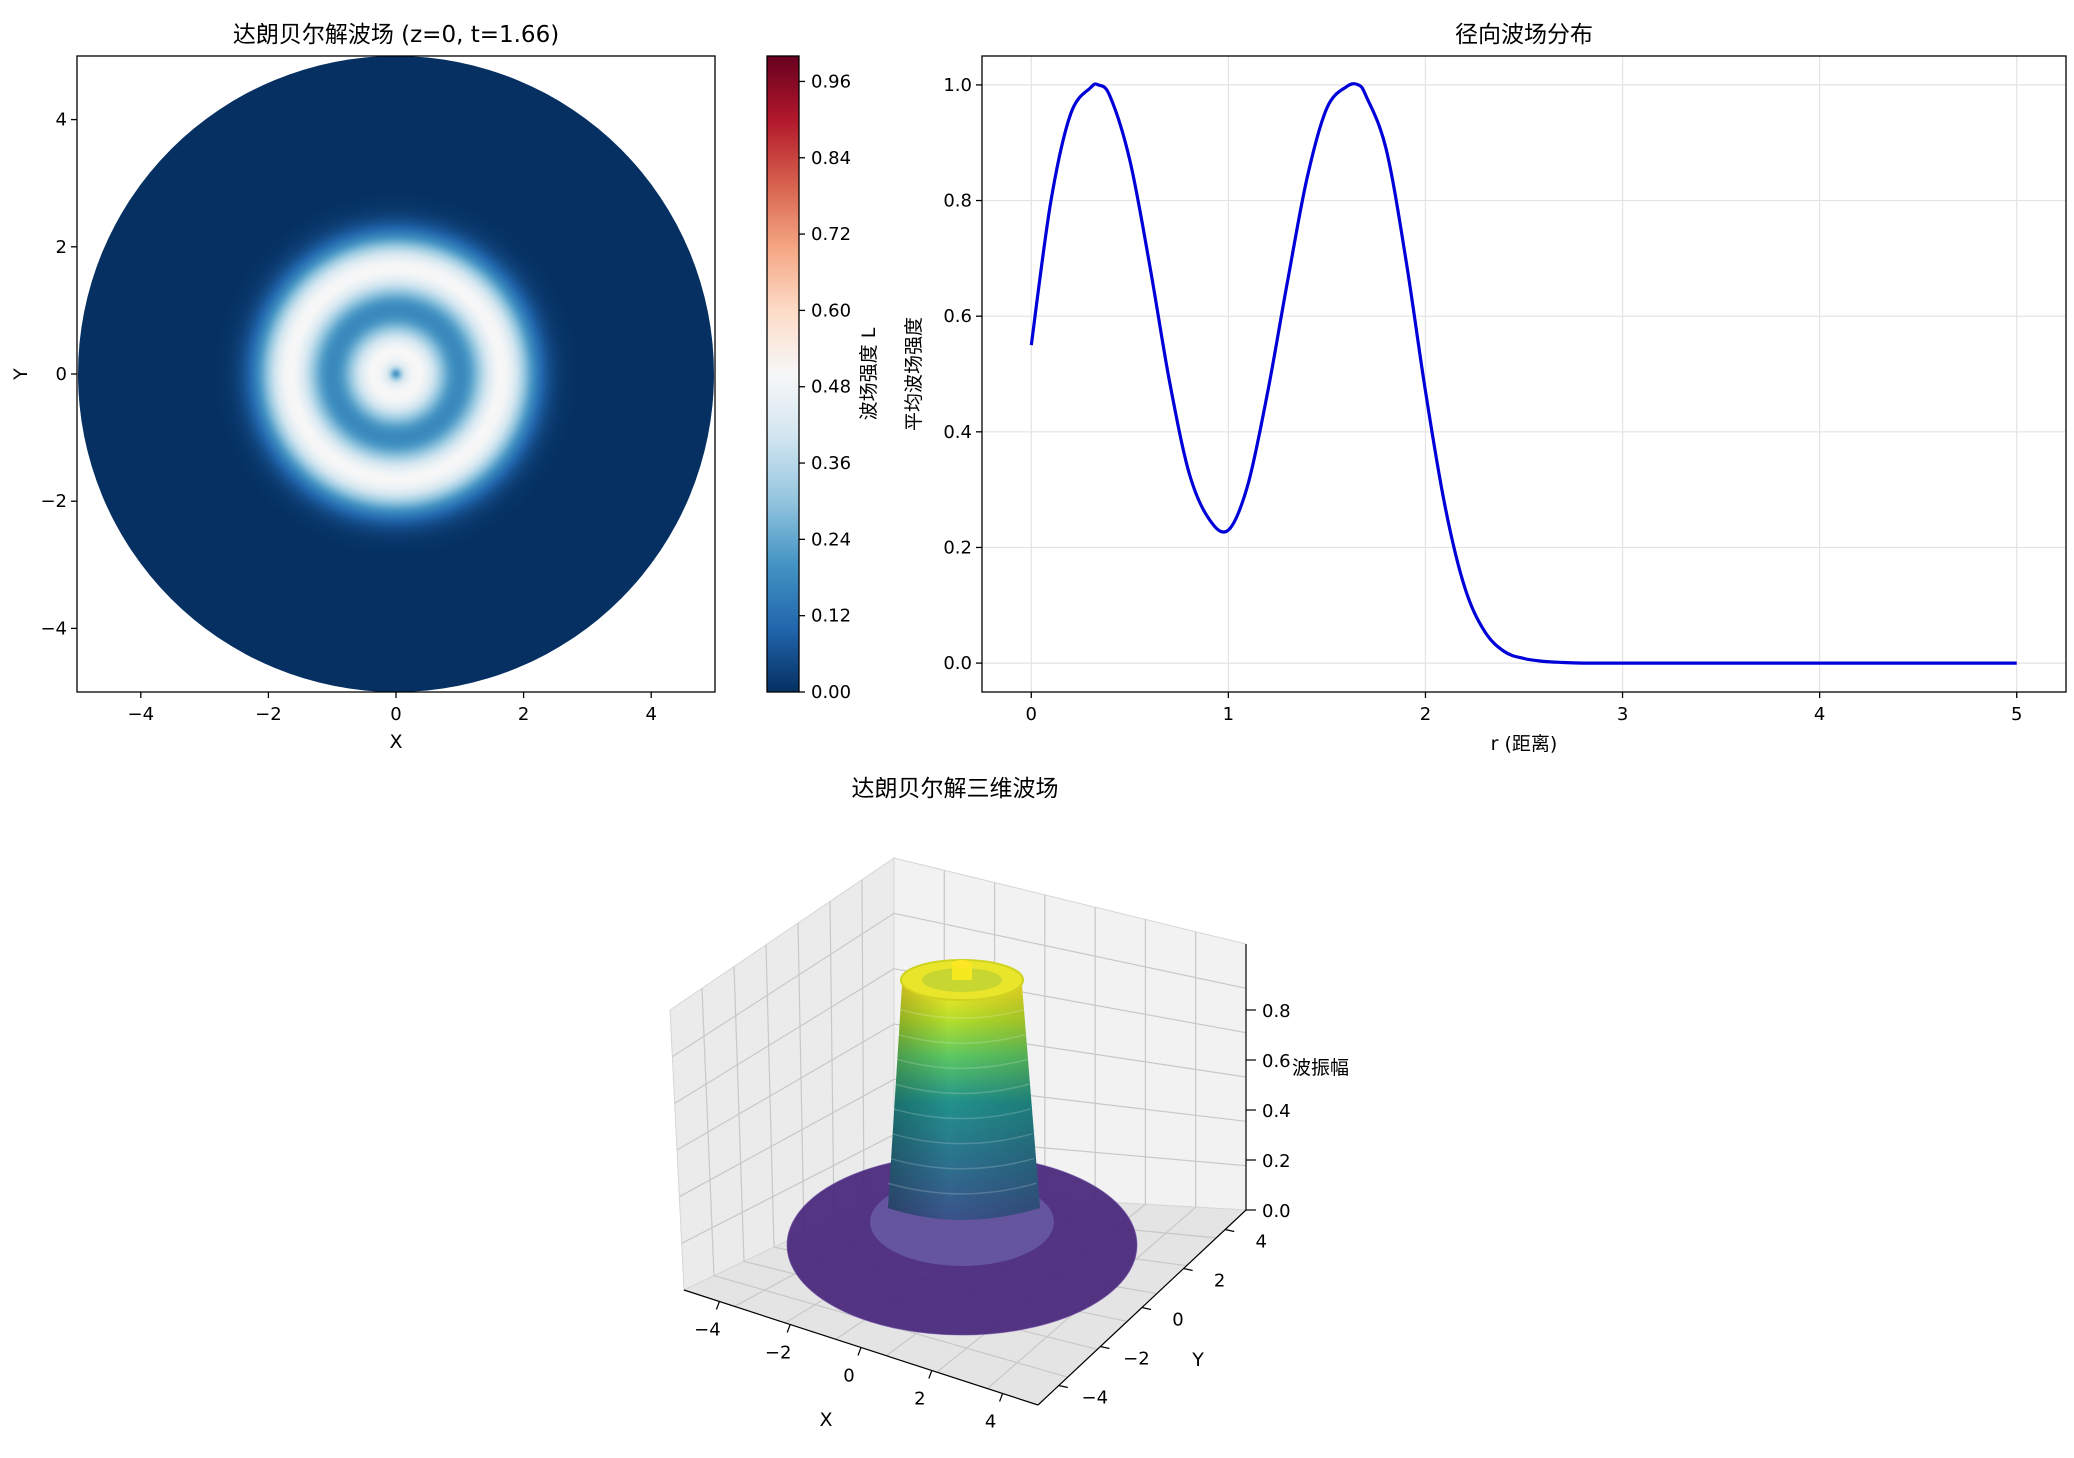 The width and height of the screenshot is (2074, 1458). I want to click on surface-x-label: X, so click(825, 1420).